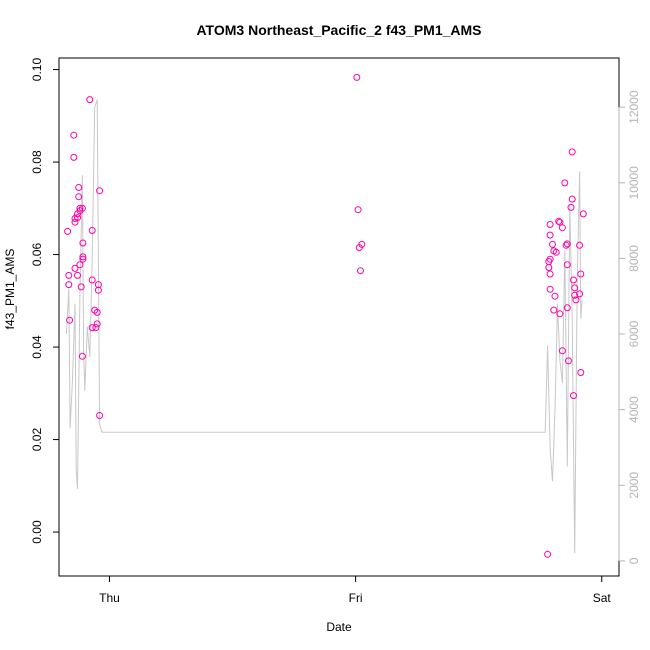 This screenshot has width=650, height=650. Describe the element at coordinates (634, 258) in the screenshot. I see `y2-tick-label: 8000` at that location.